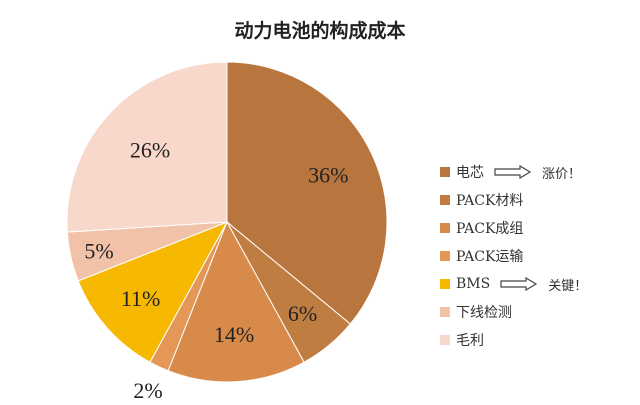  I want to click on legend-item: BMS 关键！, so click(513, 284).